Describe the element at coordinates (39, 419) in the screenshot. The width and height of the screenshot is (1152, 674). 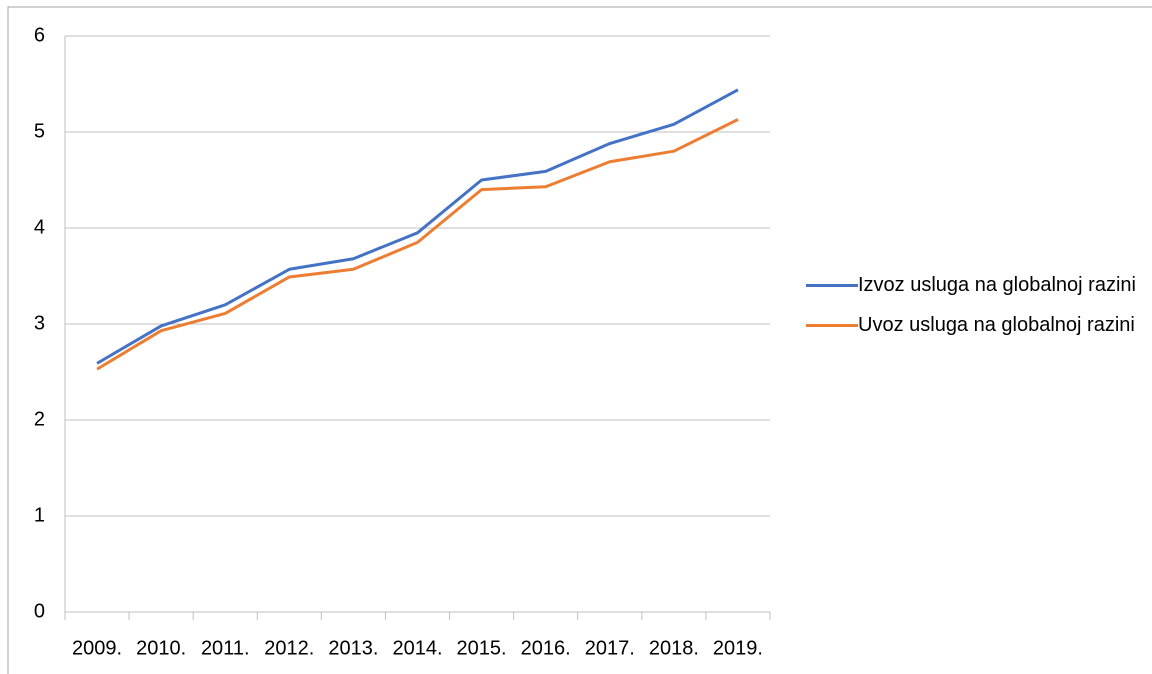
I see `y-tick-label: 2` at that location.